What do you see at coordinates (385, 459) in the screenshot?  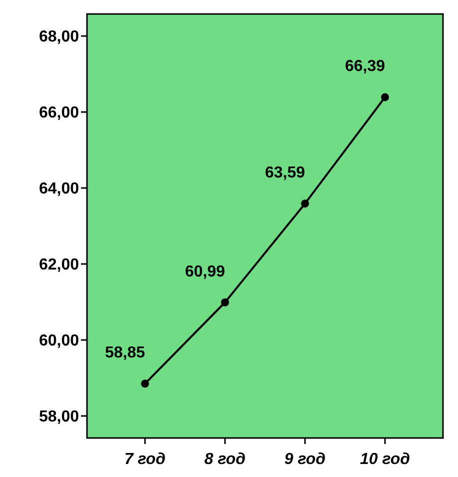 I see `x-tick-label: 10 год` at bounding box center [385, 459].